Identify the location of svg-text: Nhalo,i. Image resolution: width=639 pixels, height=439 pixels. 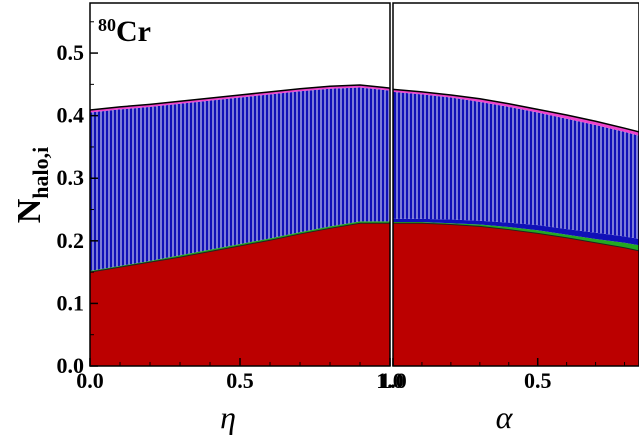
(32, 185).